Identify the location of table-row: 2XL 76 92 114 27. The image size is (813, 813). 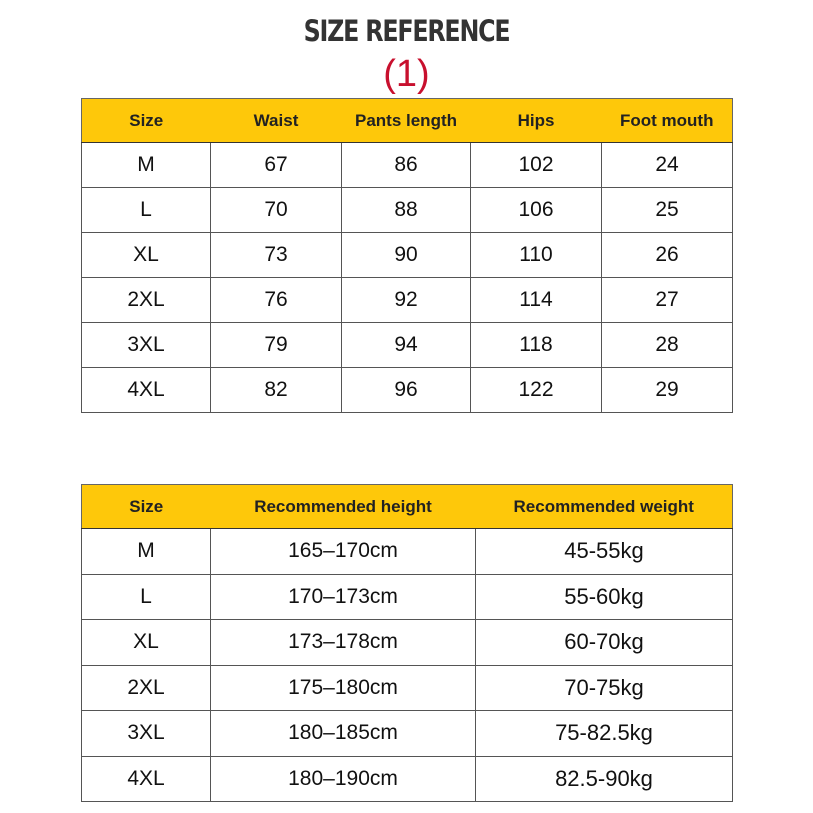
(407, 300).